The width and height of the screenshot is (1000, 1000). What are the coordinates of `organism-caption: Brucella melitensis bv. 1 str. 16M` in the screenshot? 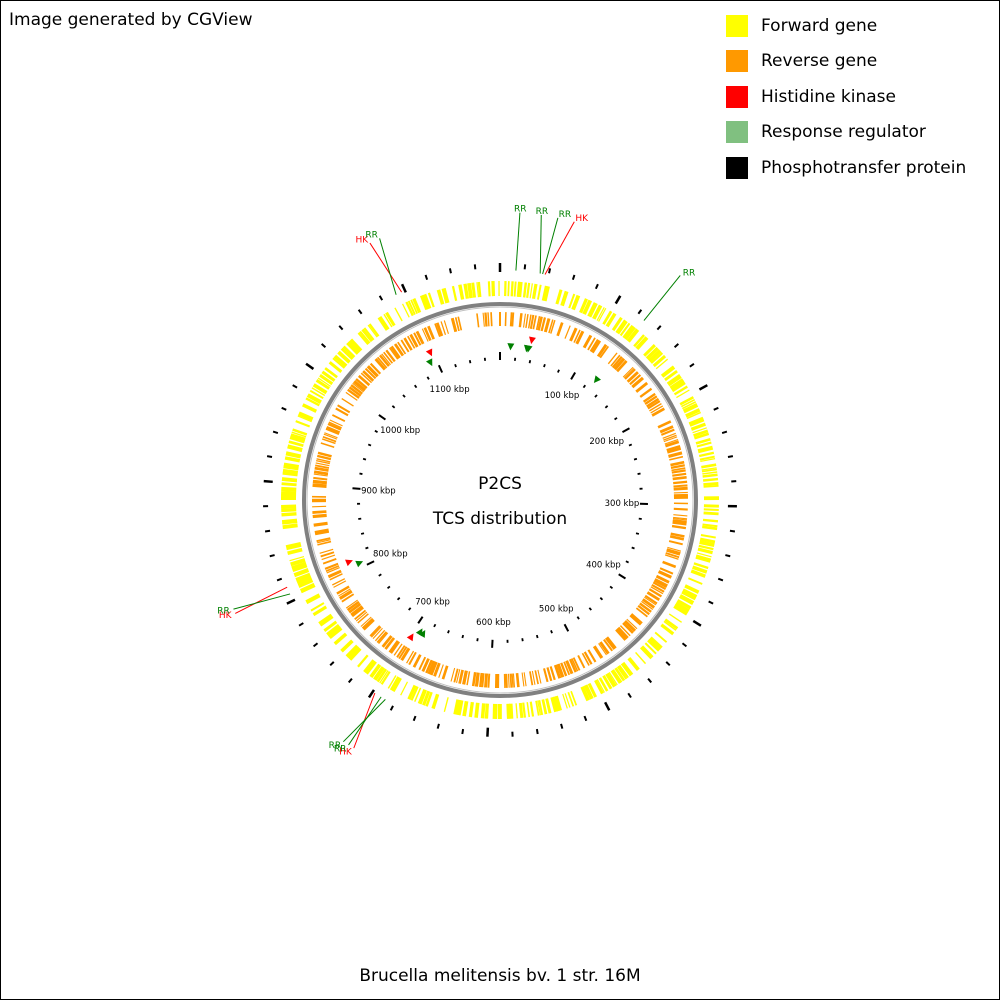 It's located at (500, 976).